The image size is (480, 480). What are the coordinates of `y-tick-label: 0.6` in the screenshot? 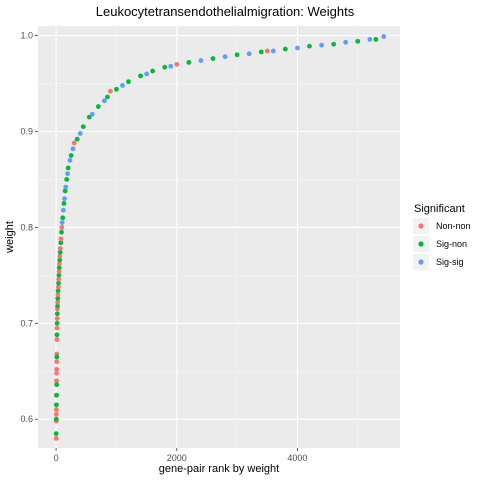 It's located at (26, 419).